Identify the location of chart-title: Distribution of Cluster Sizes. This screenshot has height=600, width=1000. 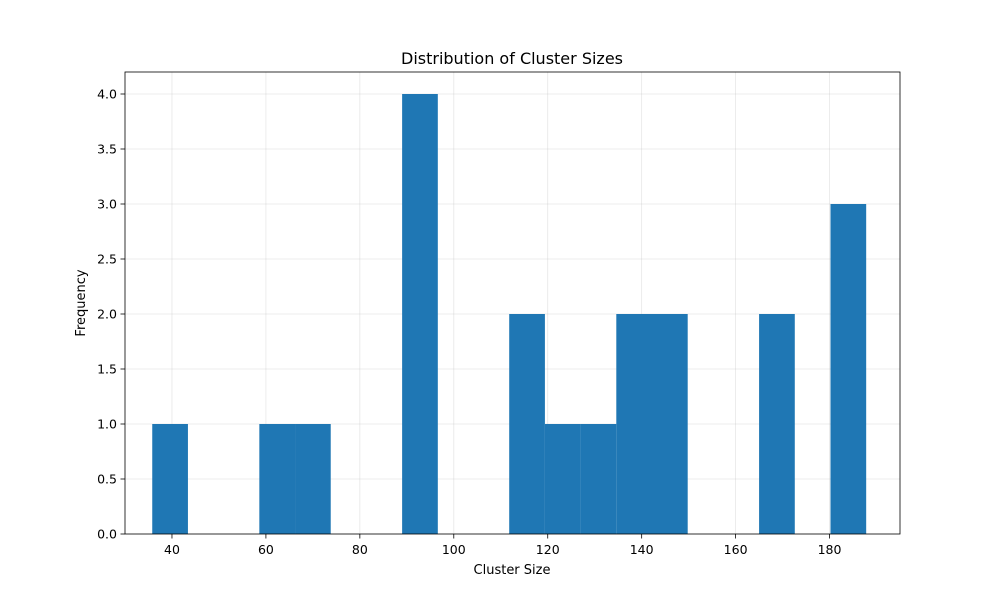
(512, 58).